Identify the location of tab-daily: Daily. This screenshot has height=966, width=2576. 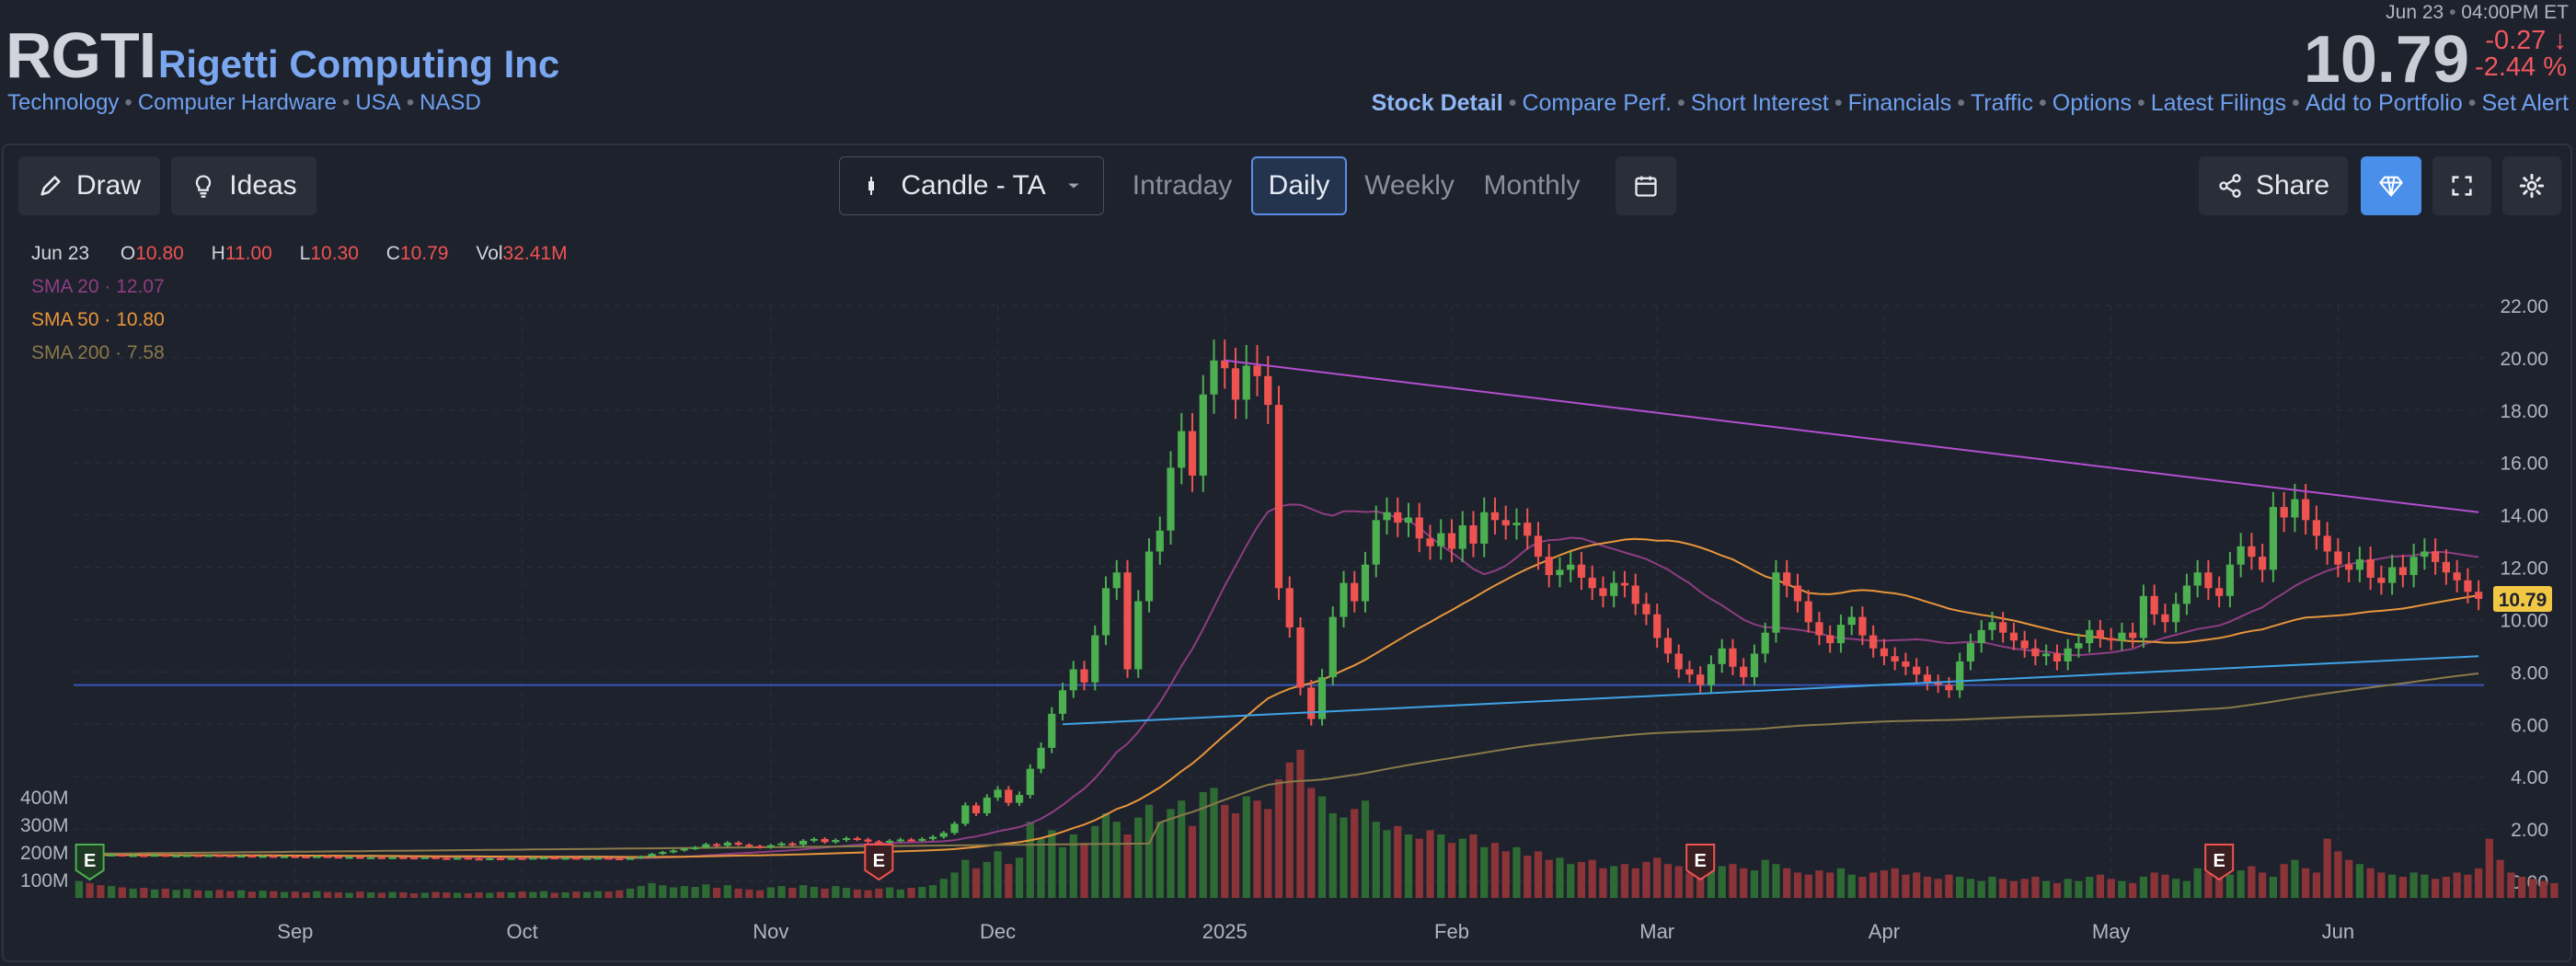
(1299, 185).